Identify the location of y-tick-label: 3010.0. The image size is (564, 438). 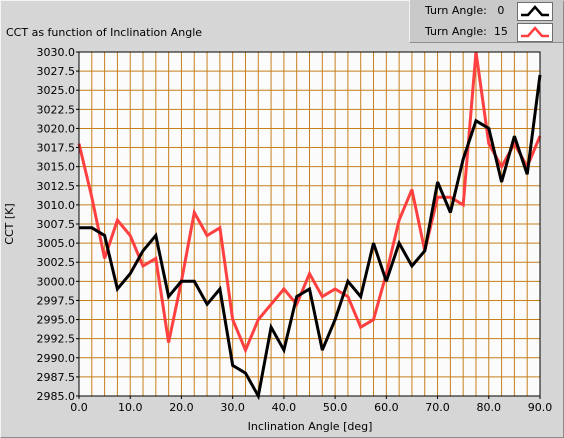
(56, 205).